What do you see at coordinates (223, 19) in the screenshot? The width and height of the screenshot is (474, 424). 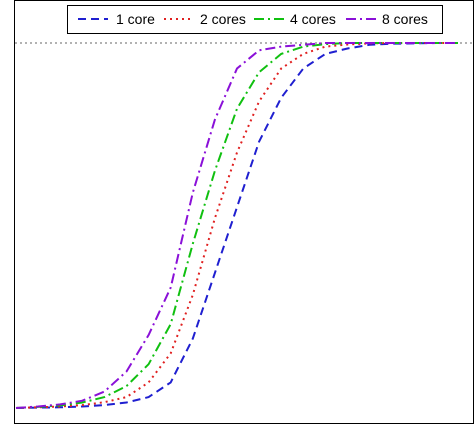 I see `legend-label-2-cores: 2 cores` at bounding box center [223, 19].